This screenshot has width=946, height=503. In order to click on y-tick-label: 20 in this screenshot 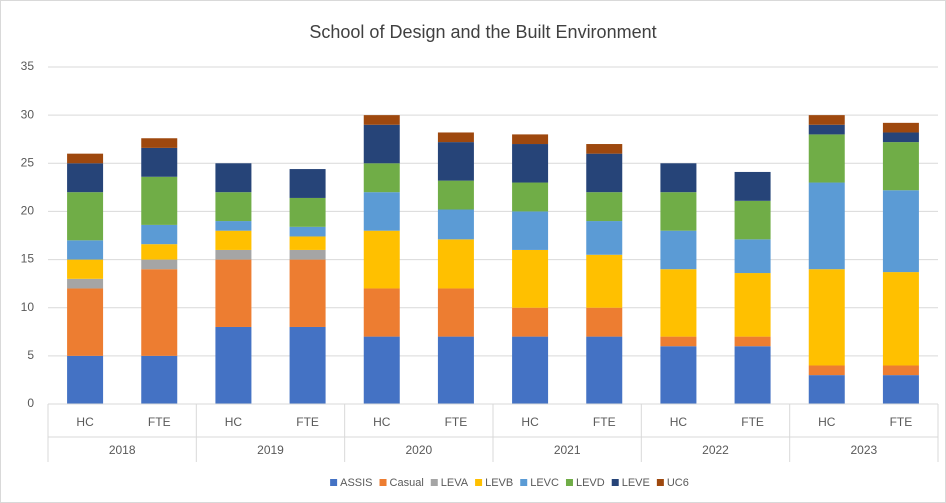, I will do `click(28, 211)`.